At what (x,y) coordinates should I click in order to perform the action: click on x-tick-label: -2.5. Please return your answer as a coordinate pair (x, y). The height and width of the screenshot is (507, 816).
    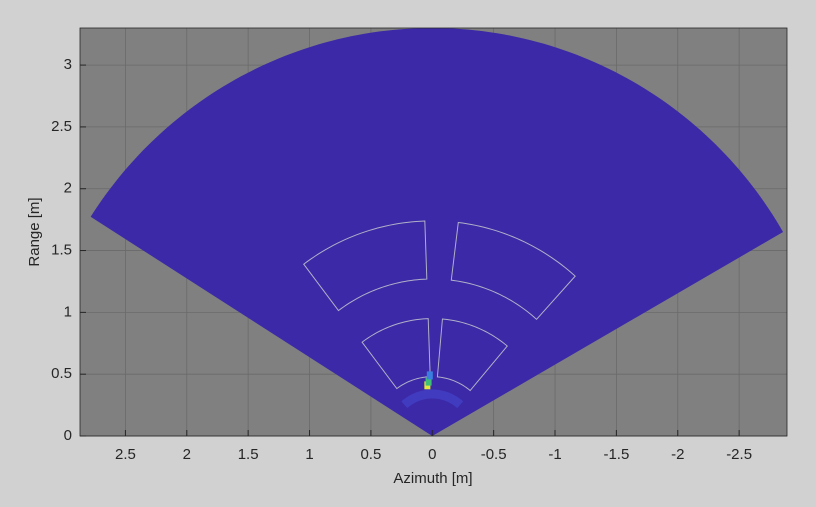
    Looking at the image, I should click on (739, 454).